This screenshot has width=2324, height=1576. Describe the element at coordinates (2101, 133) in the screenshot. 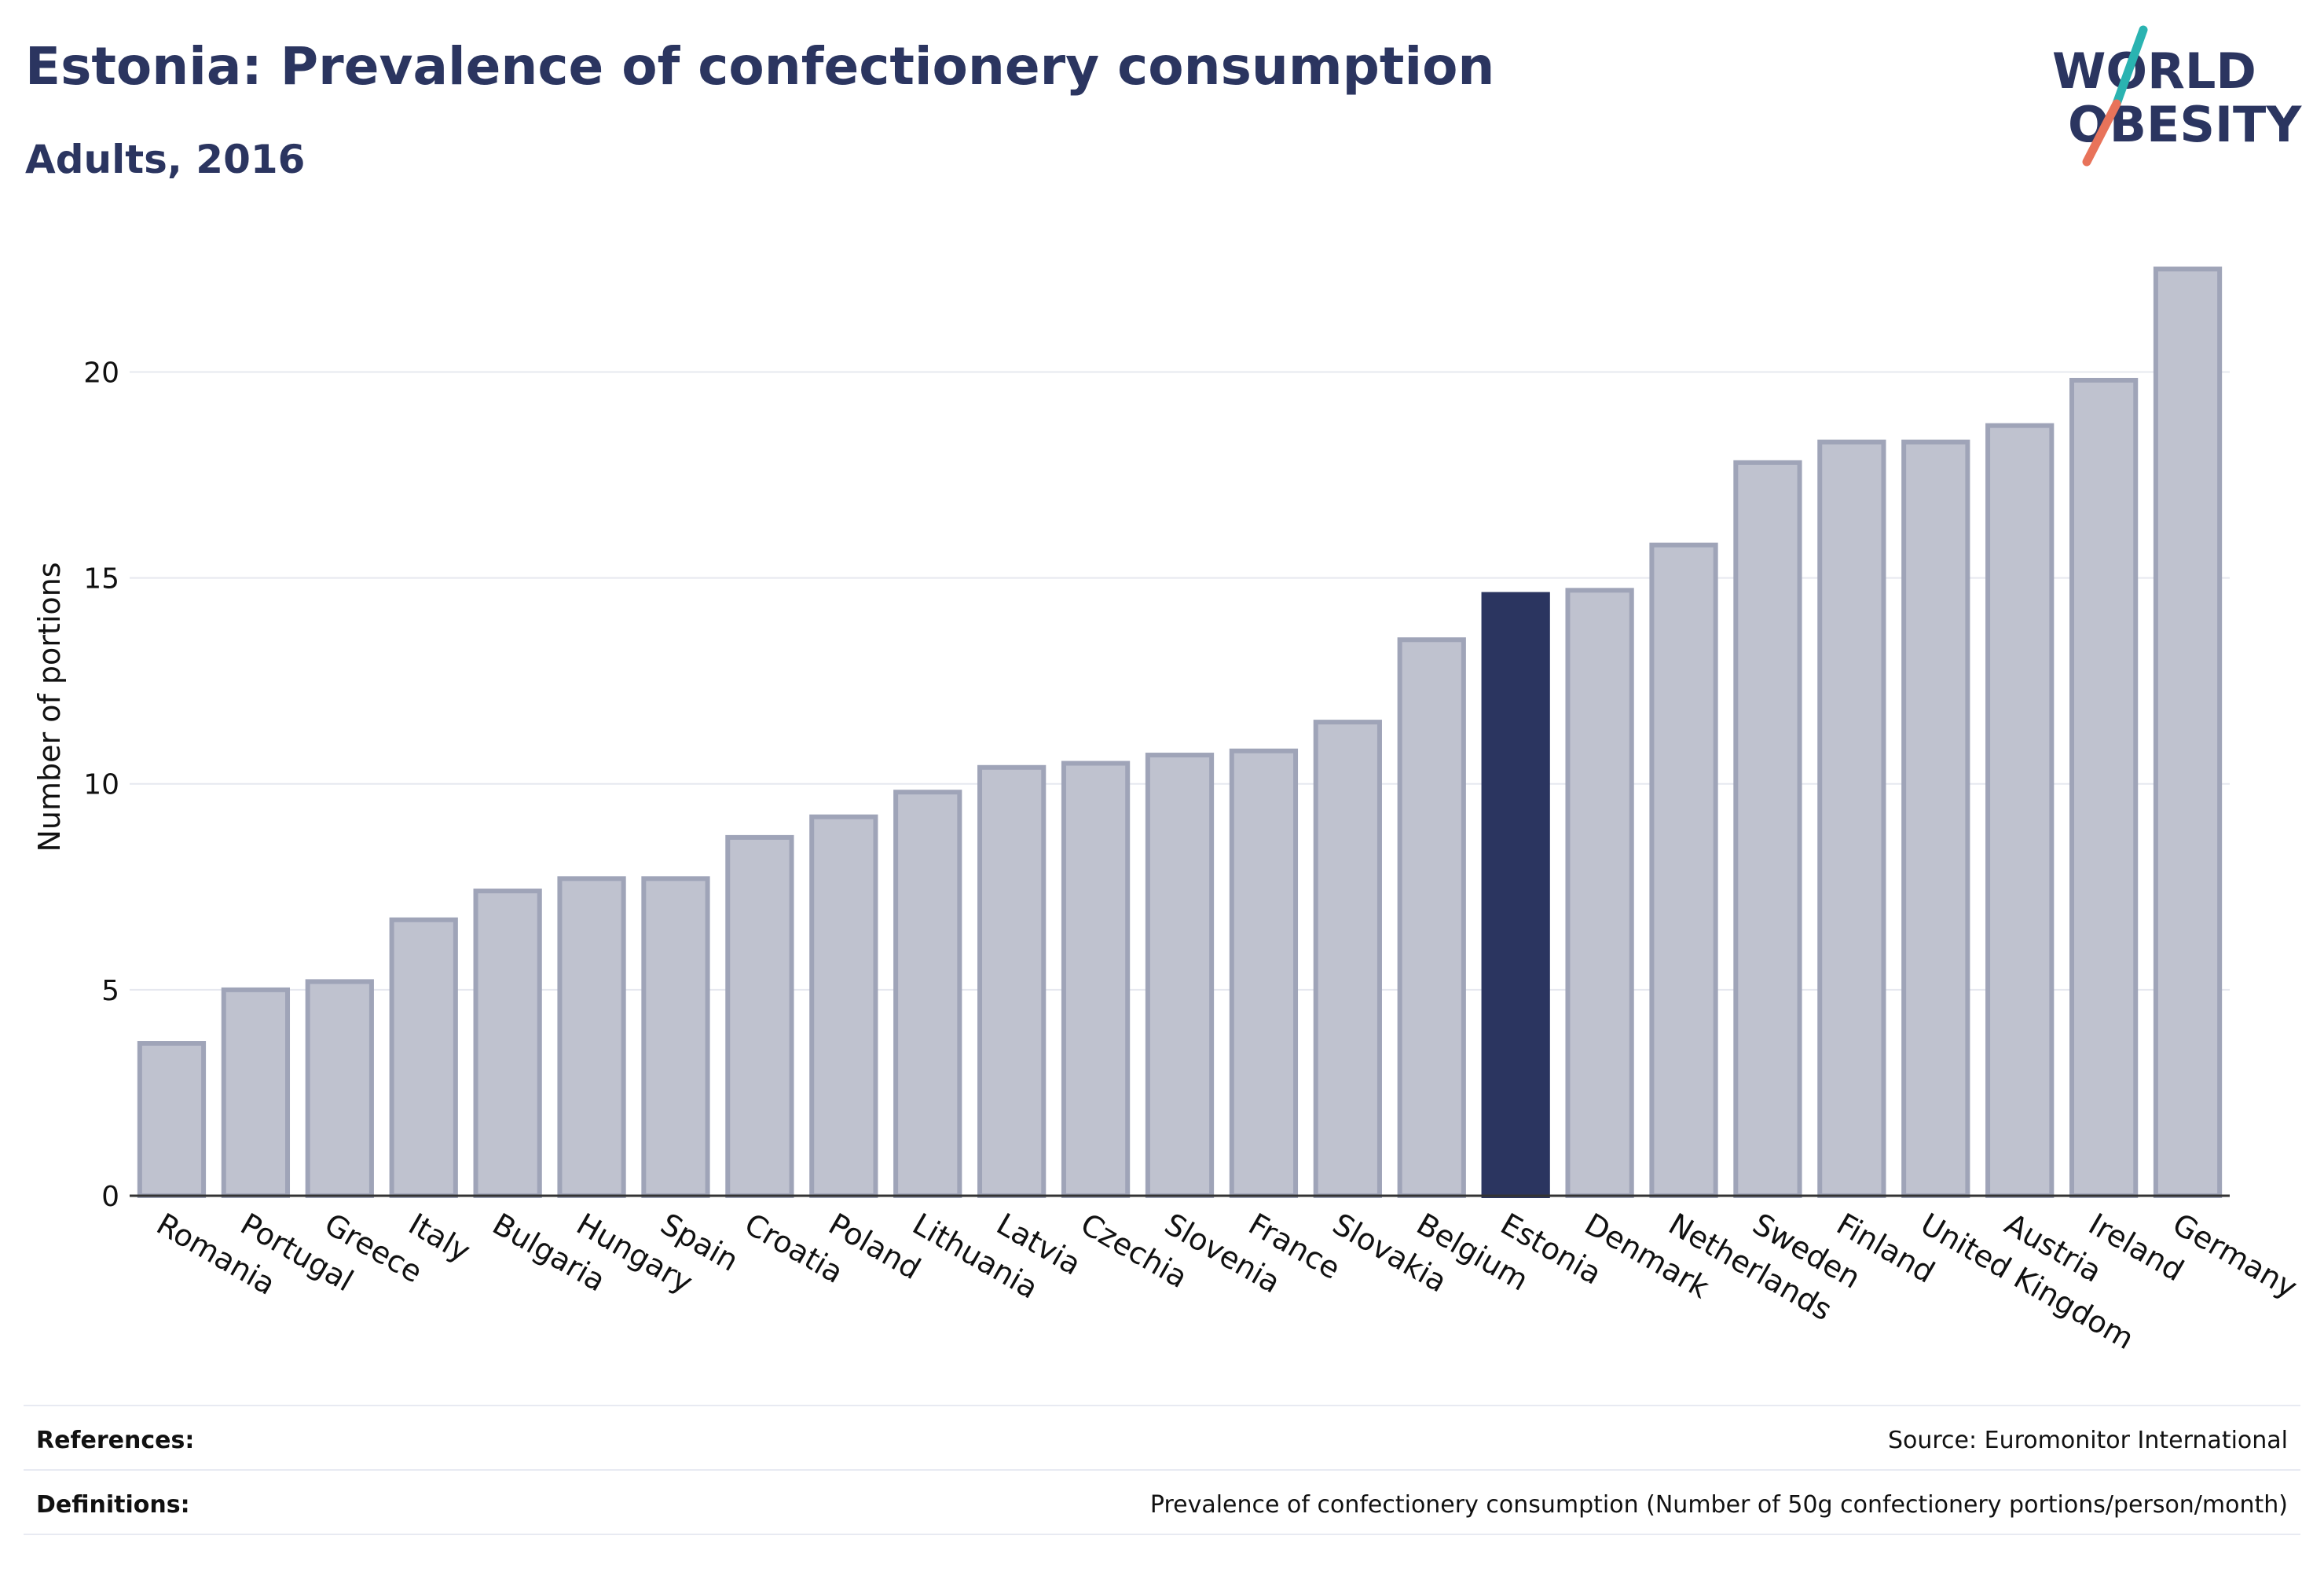

I see `logo-slash-coral` at that location.